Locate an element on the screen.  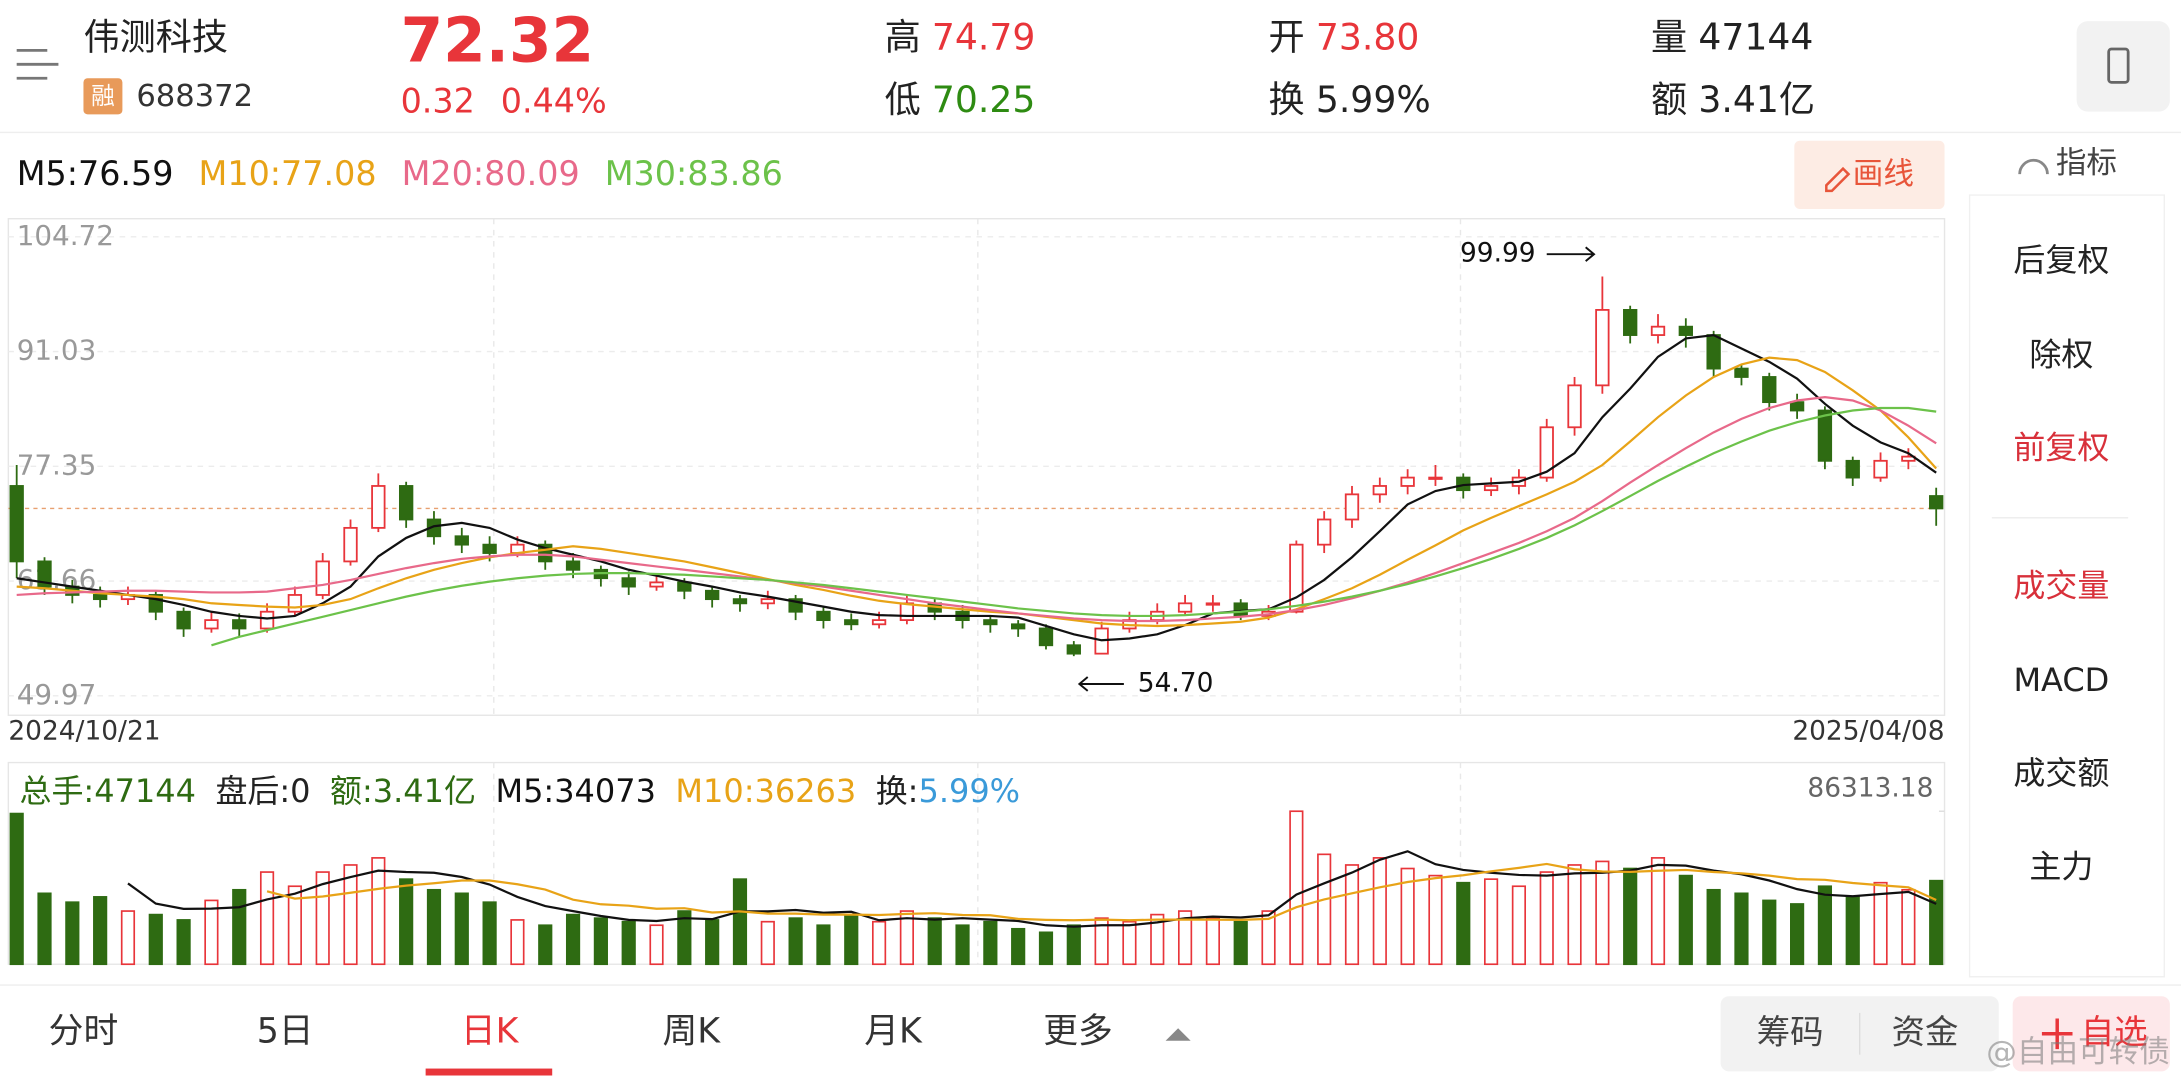
button-label: 筹码 is located at coordinates (1790, 1031).